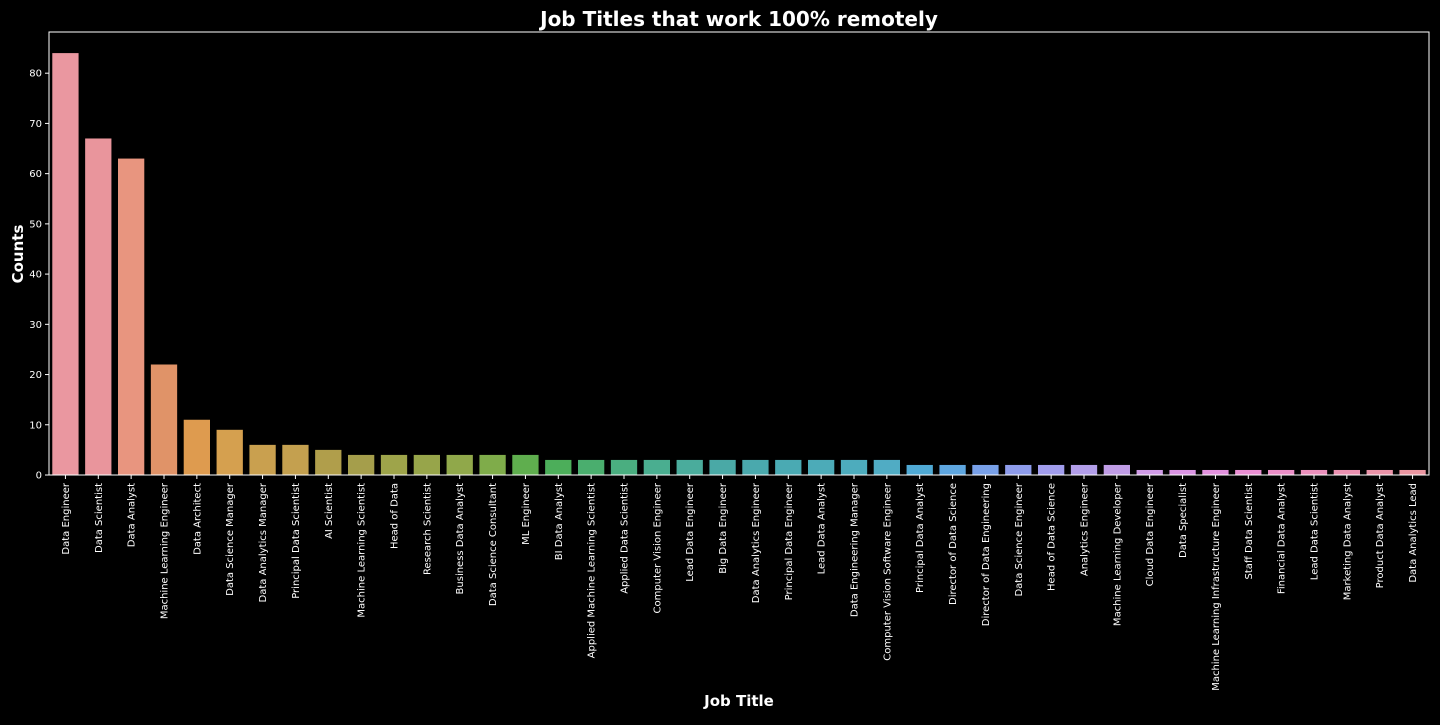  What do you see at coordinates (1150, 534) in the screenshot?
I see `x-tick-label: Cloud Data Engineer` at bounding box center [1150, 534].